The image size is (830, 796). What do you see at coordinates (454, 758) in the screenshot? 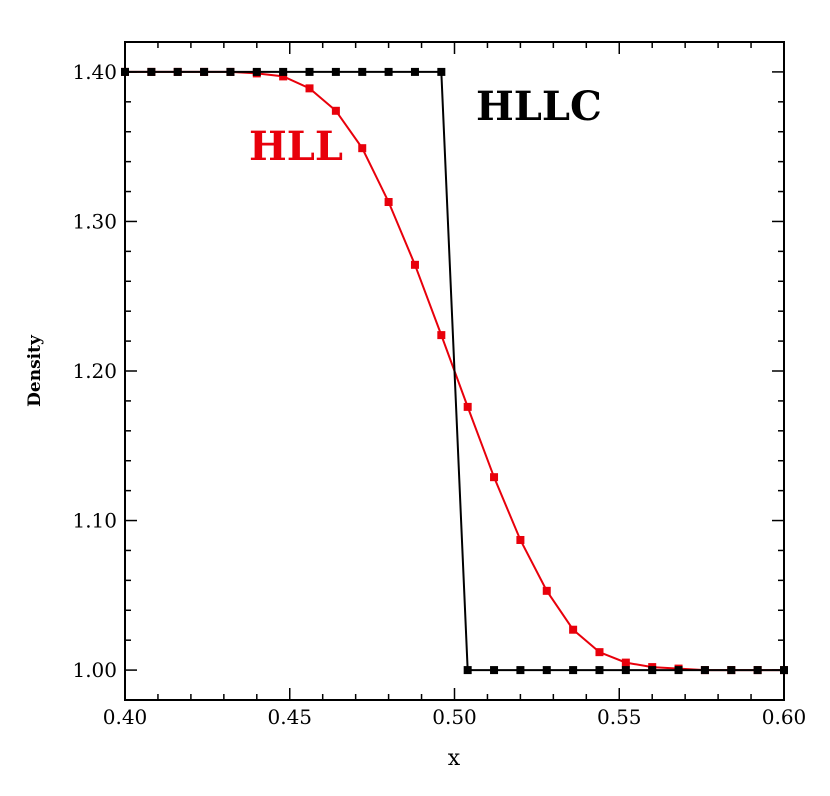
I see `x-axis-title: x` at bounding box center [454, 758].